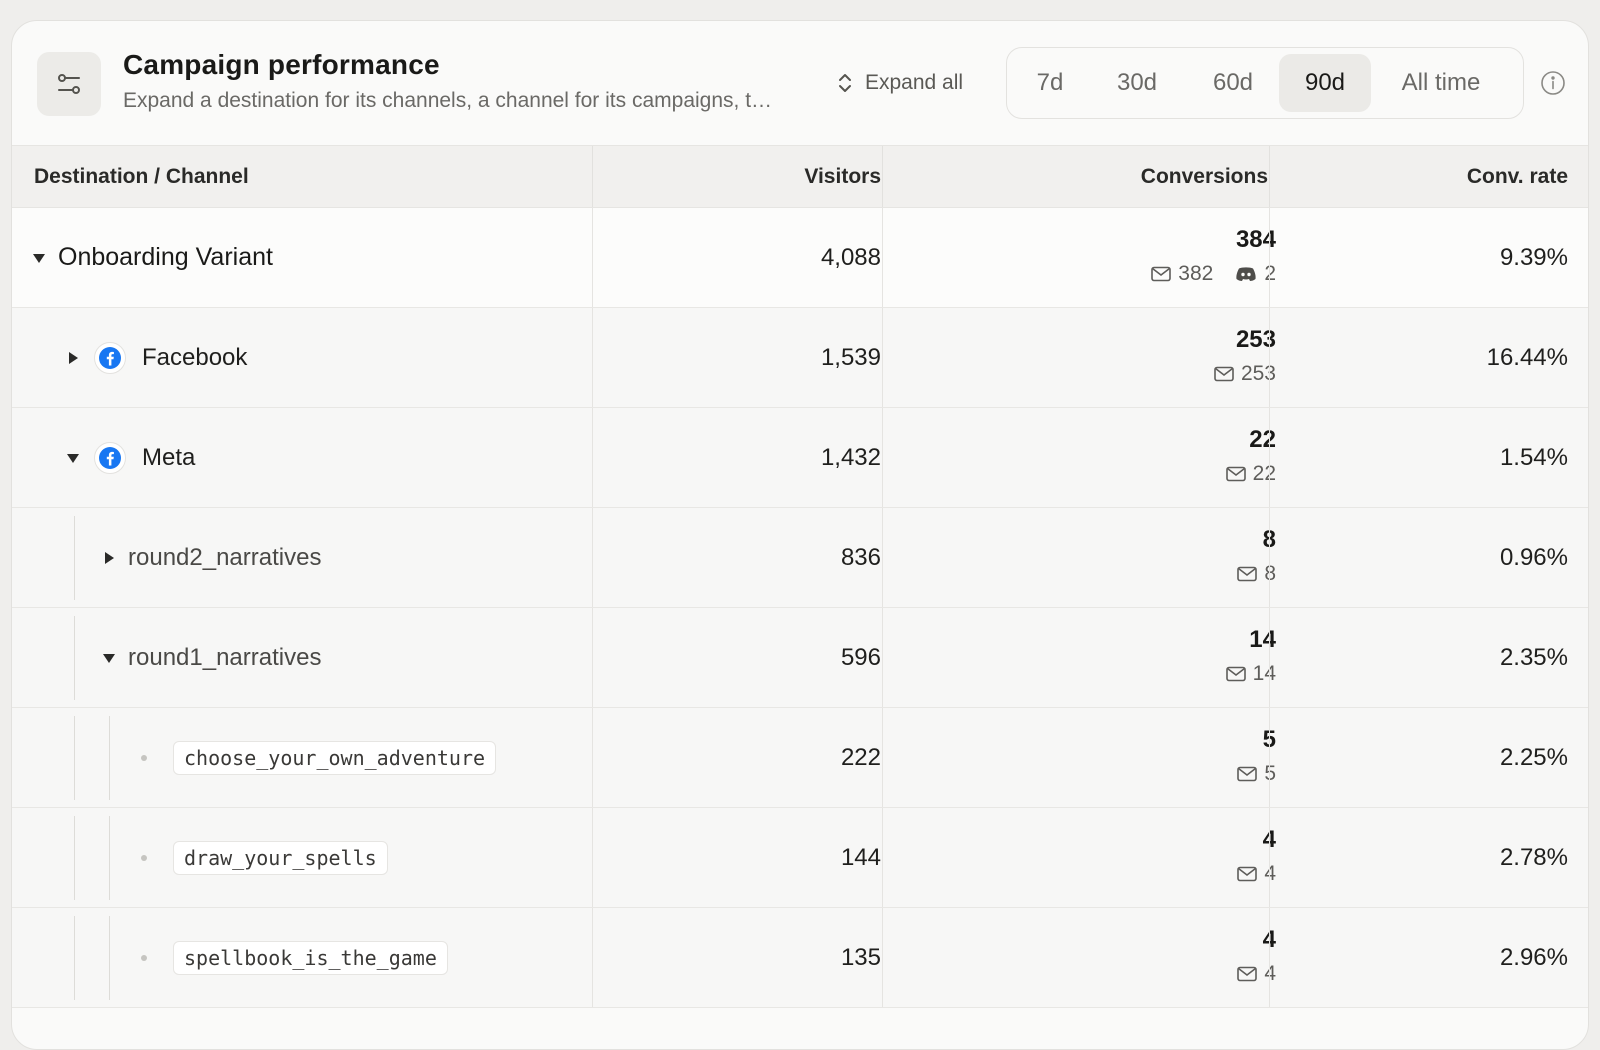  I want to click on column-header-visitors: Visitors, so click(842, 176).